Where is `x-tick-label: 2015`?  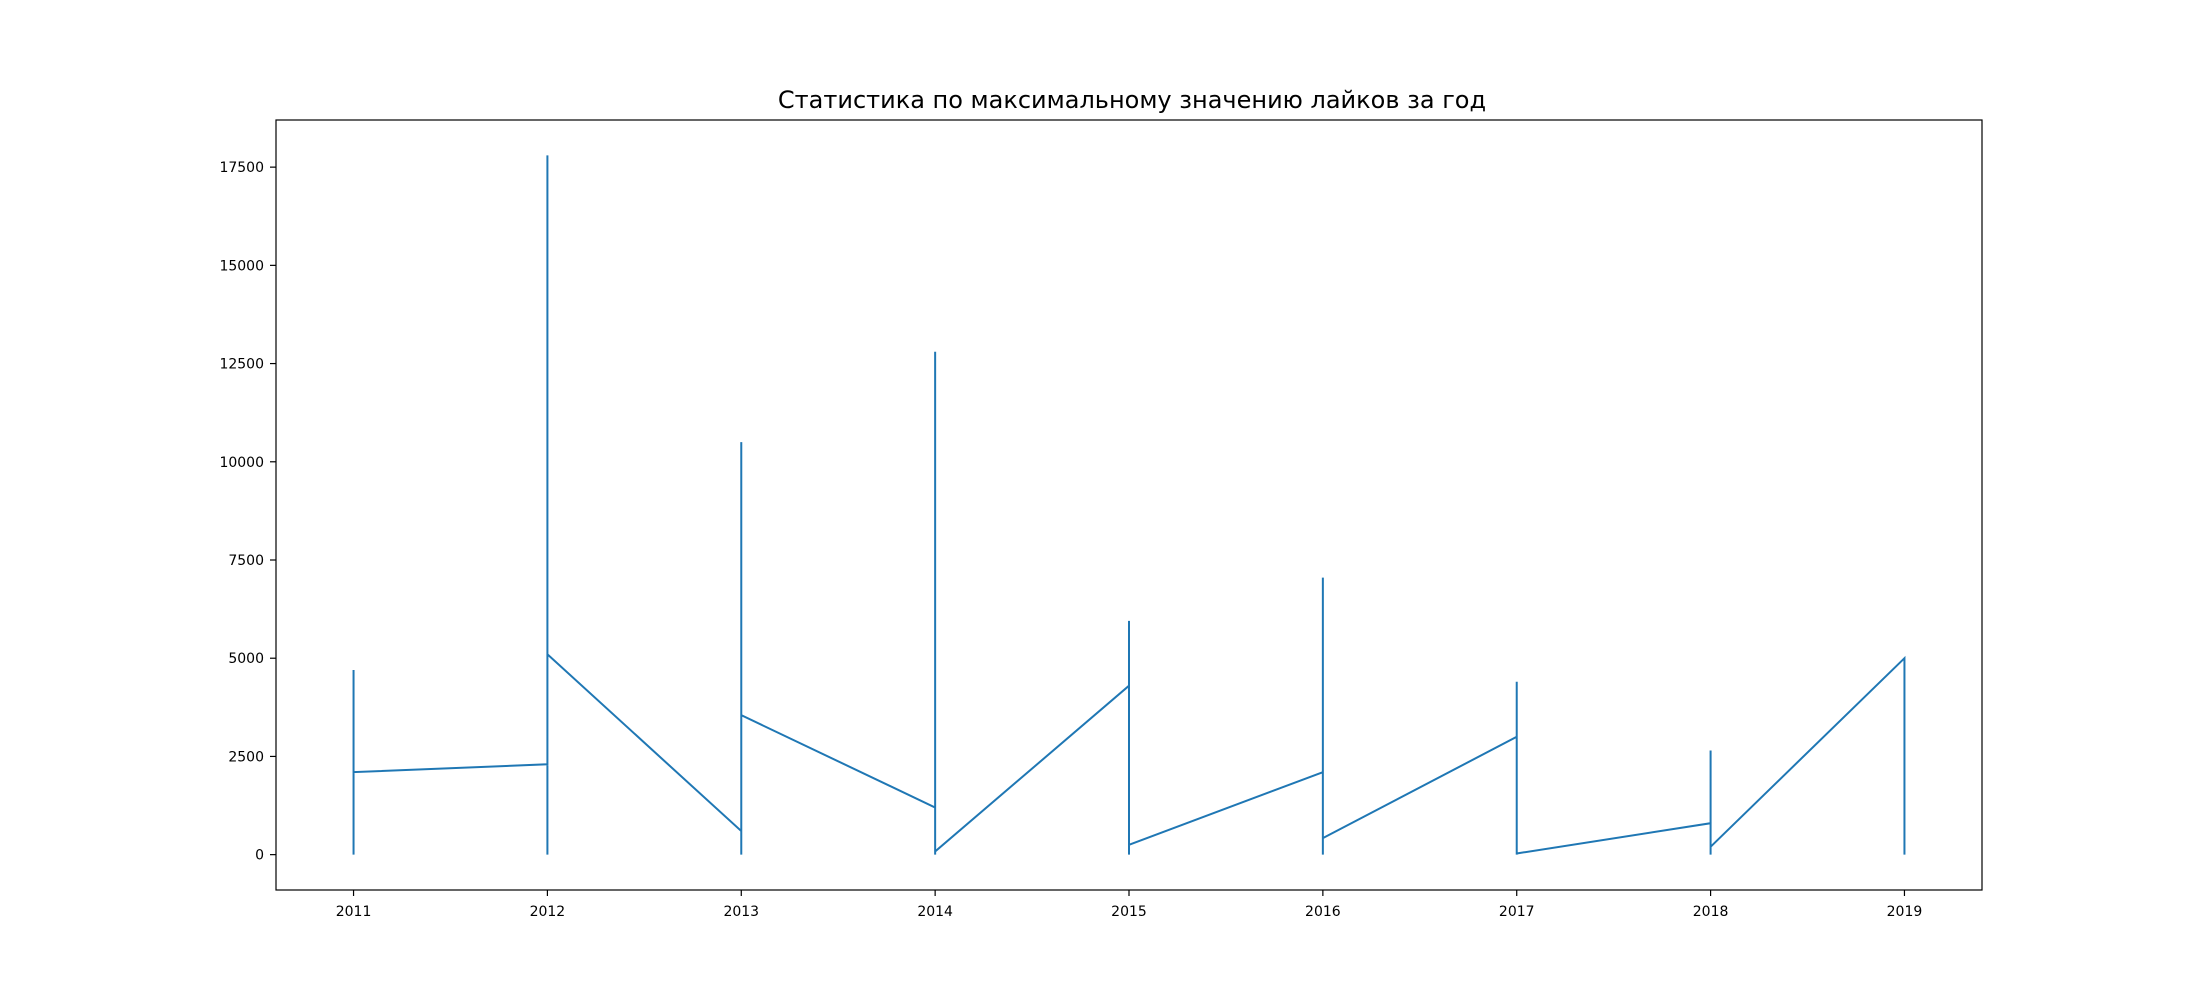 x-tick-label: 2015 is located at coordinates (1129, 912).